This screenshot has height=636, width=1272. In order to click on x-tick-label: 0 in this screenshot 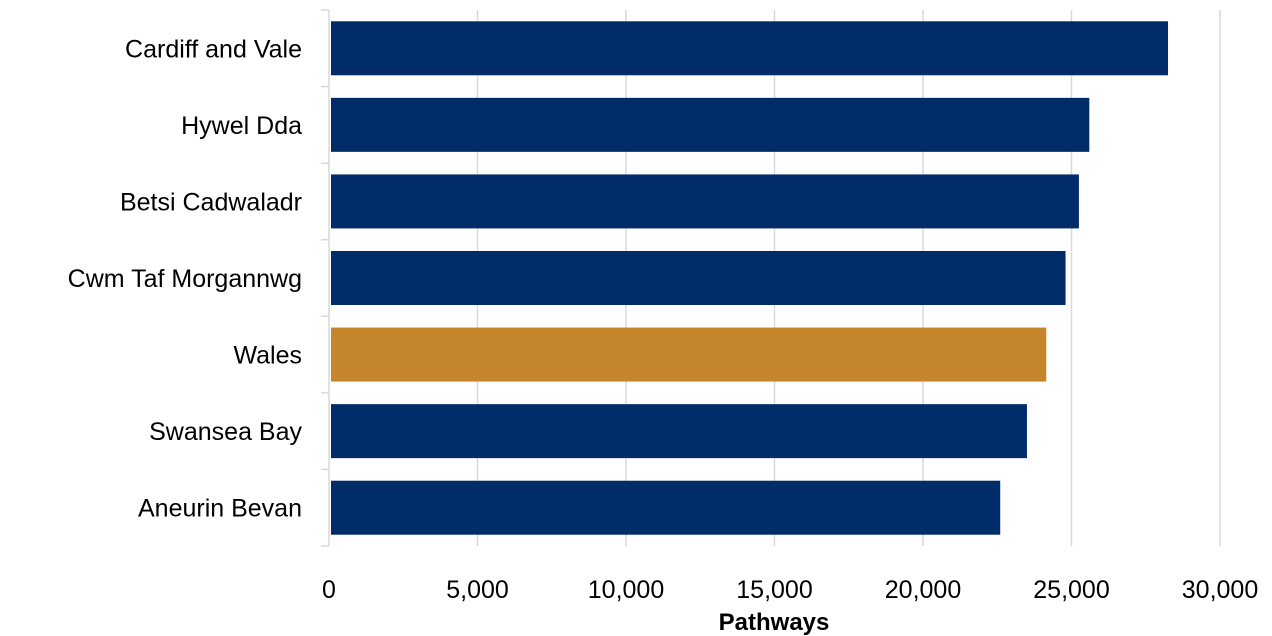, I will do `click(329, 590)`.